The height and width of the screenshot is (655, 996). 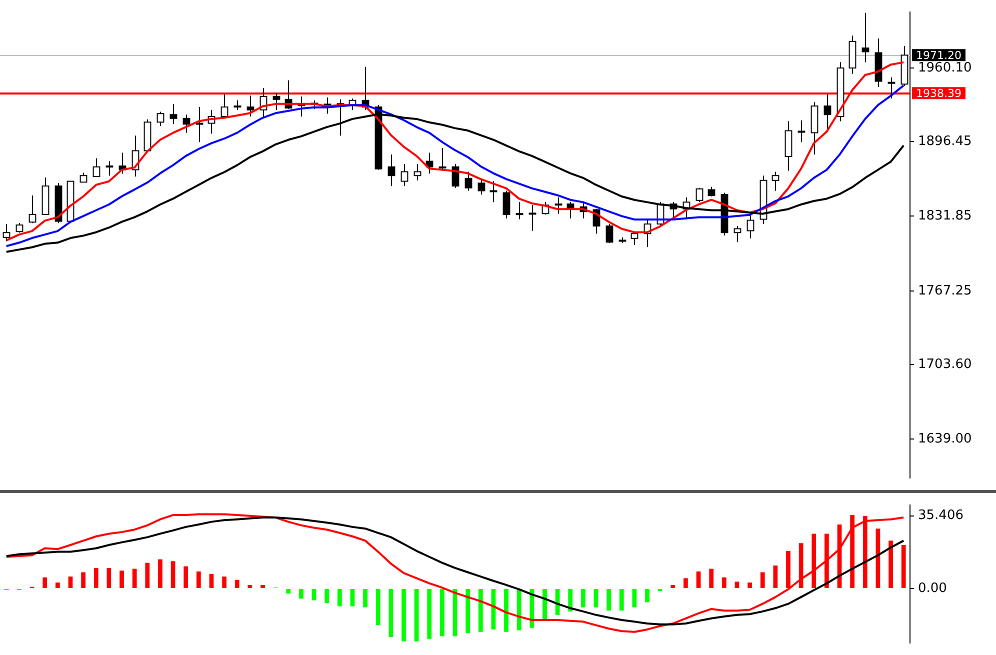 I want to click on y-tick-label: 1831.85, so click(x=945, y=216).